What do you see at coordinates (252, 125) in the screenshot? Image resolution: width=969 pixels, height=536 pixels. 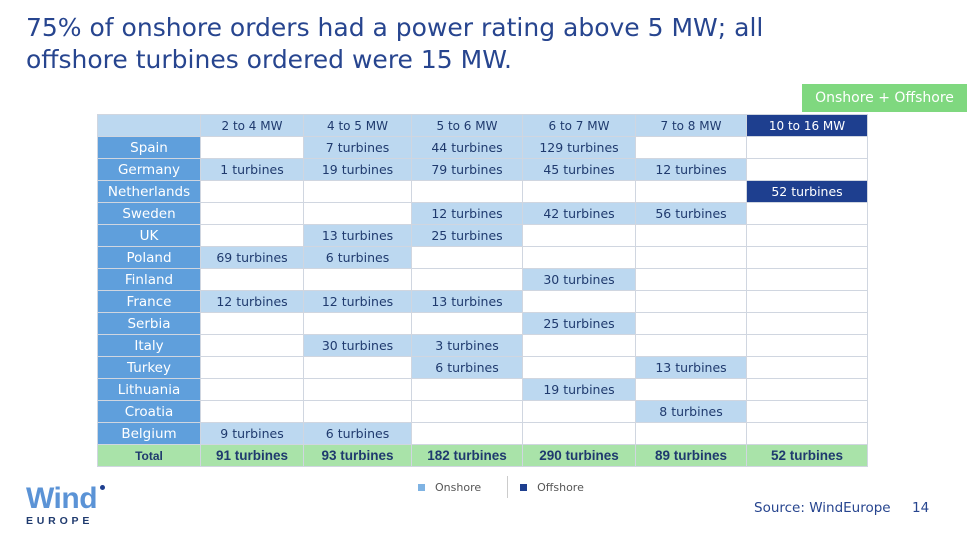 I see `column-header: 2 to 4 MW` at bounding box center [252, 125].